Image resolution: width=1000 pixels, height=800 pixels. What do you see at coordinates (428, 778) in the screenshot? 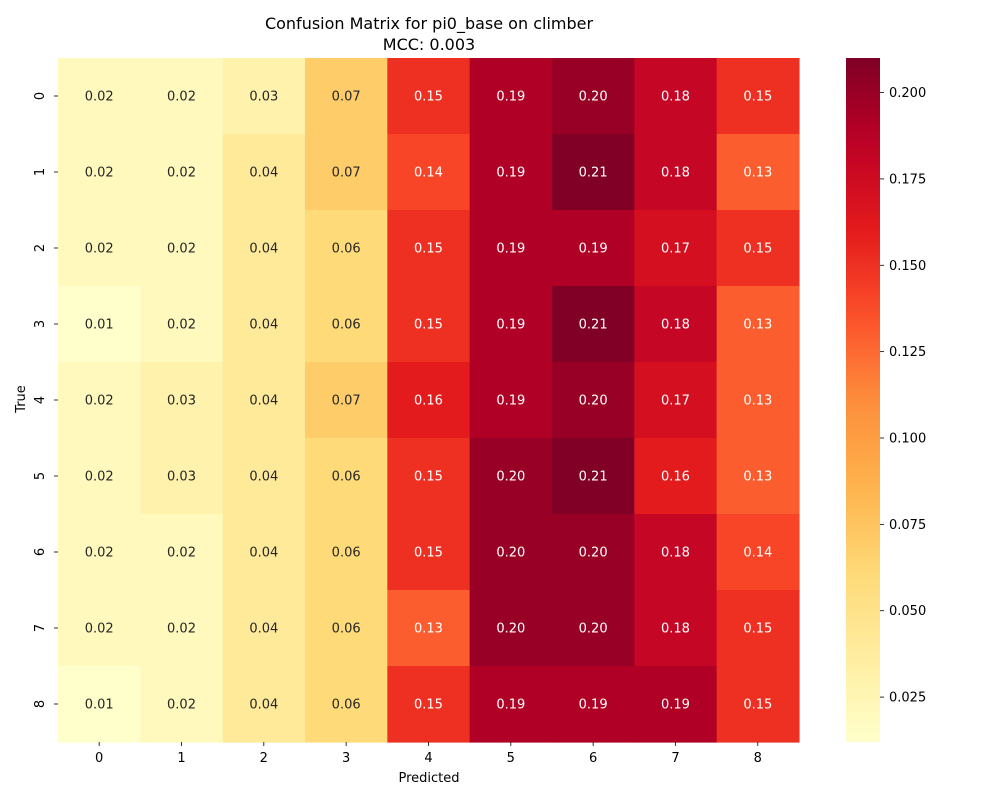
I see `x-axis-label: Predicted` at bounding box center [428, 778].